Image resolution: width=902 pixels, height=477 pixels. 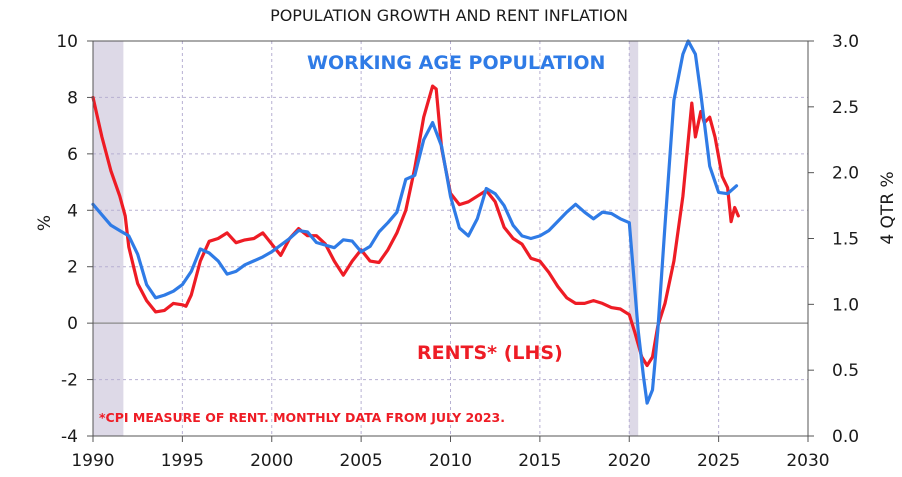 What do you see at coordinates (67, 42) in the screenshot?
I see `y-tick-label-left: 10` at bounding box center [67, 42].